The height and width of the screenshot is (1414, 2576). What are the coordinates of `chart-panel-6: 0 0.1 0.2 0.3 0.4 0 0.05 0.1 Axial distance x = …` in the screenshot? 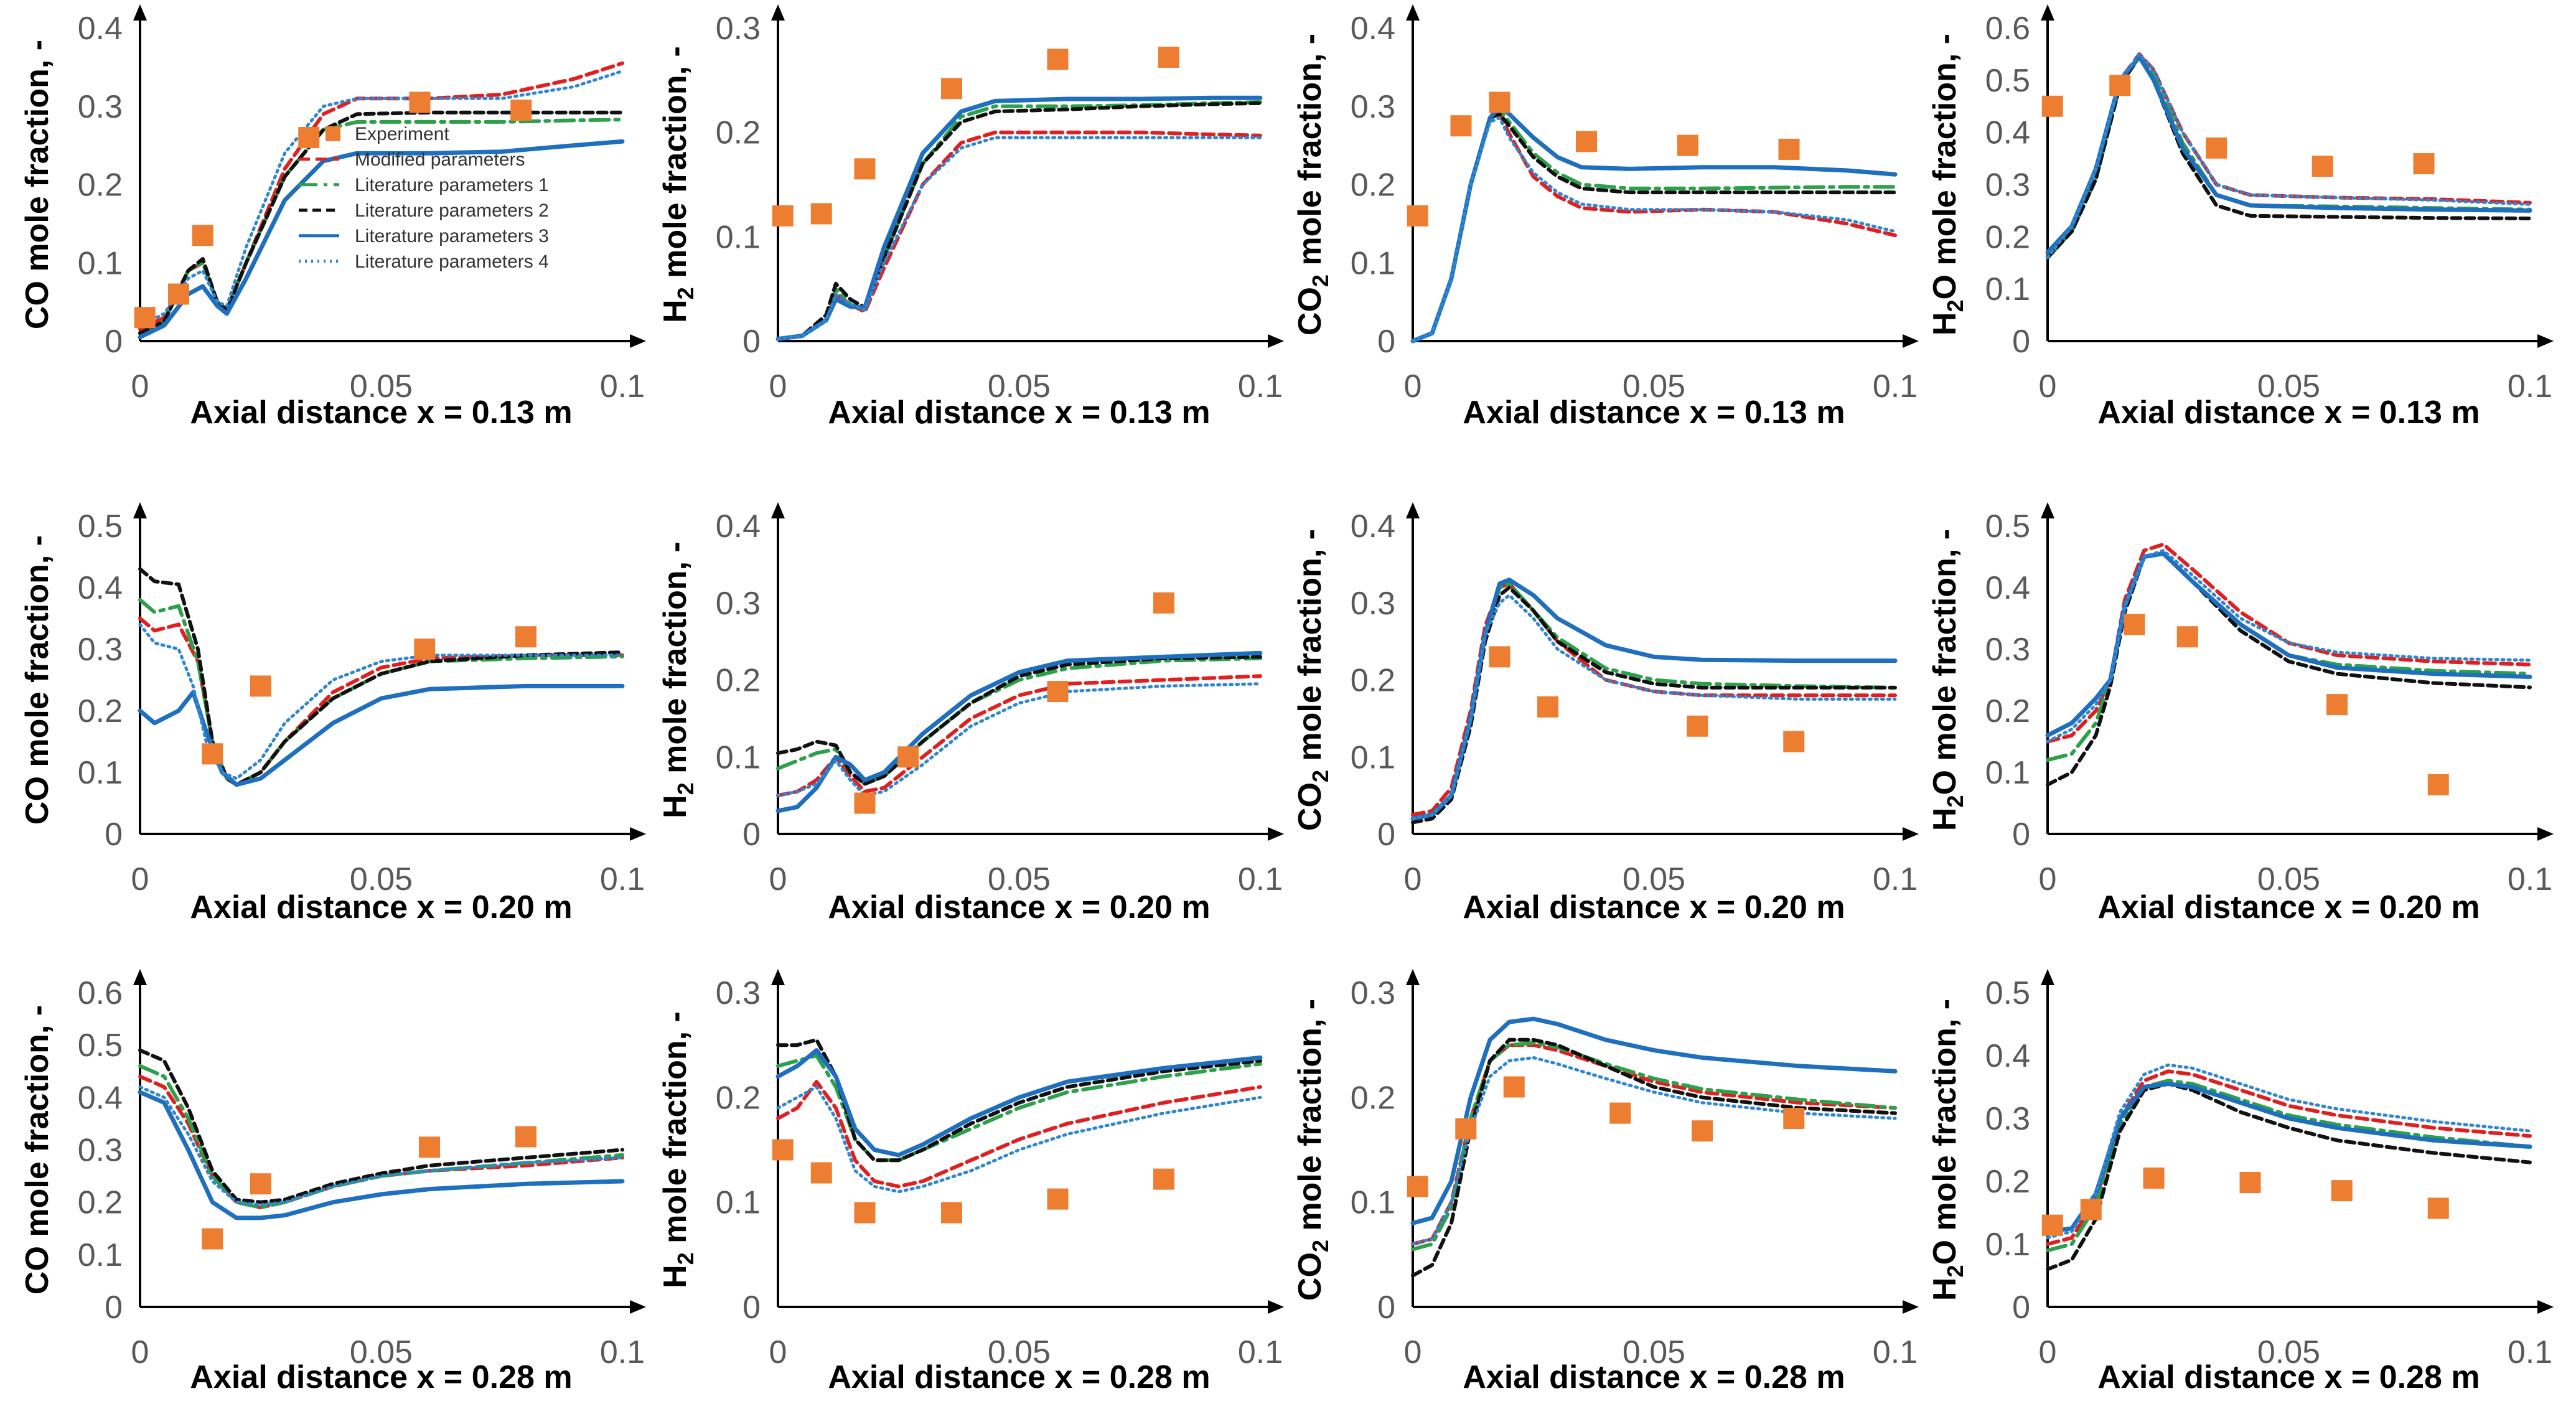 It's located at (970, 713).